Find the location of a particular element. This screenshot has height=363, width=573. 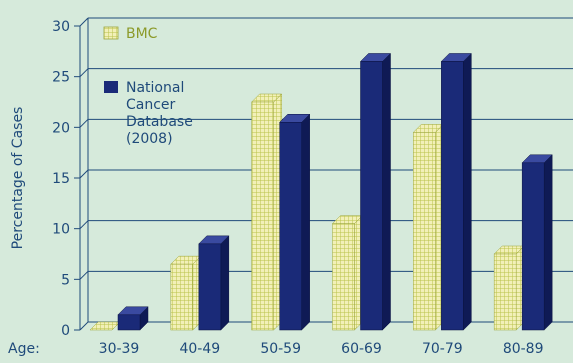

x-tick-label-80-89: 80-89 is located at coordinates (523, 349).